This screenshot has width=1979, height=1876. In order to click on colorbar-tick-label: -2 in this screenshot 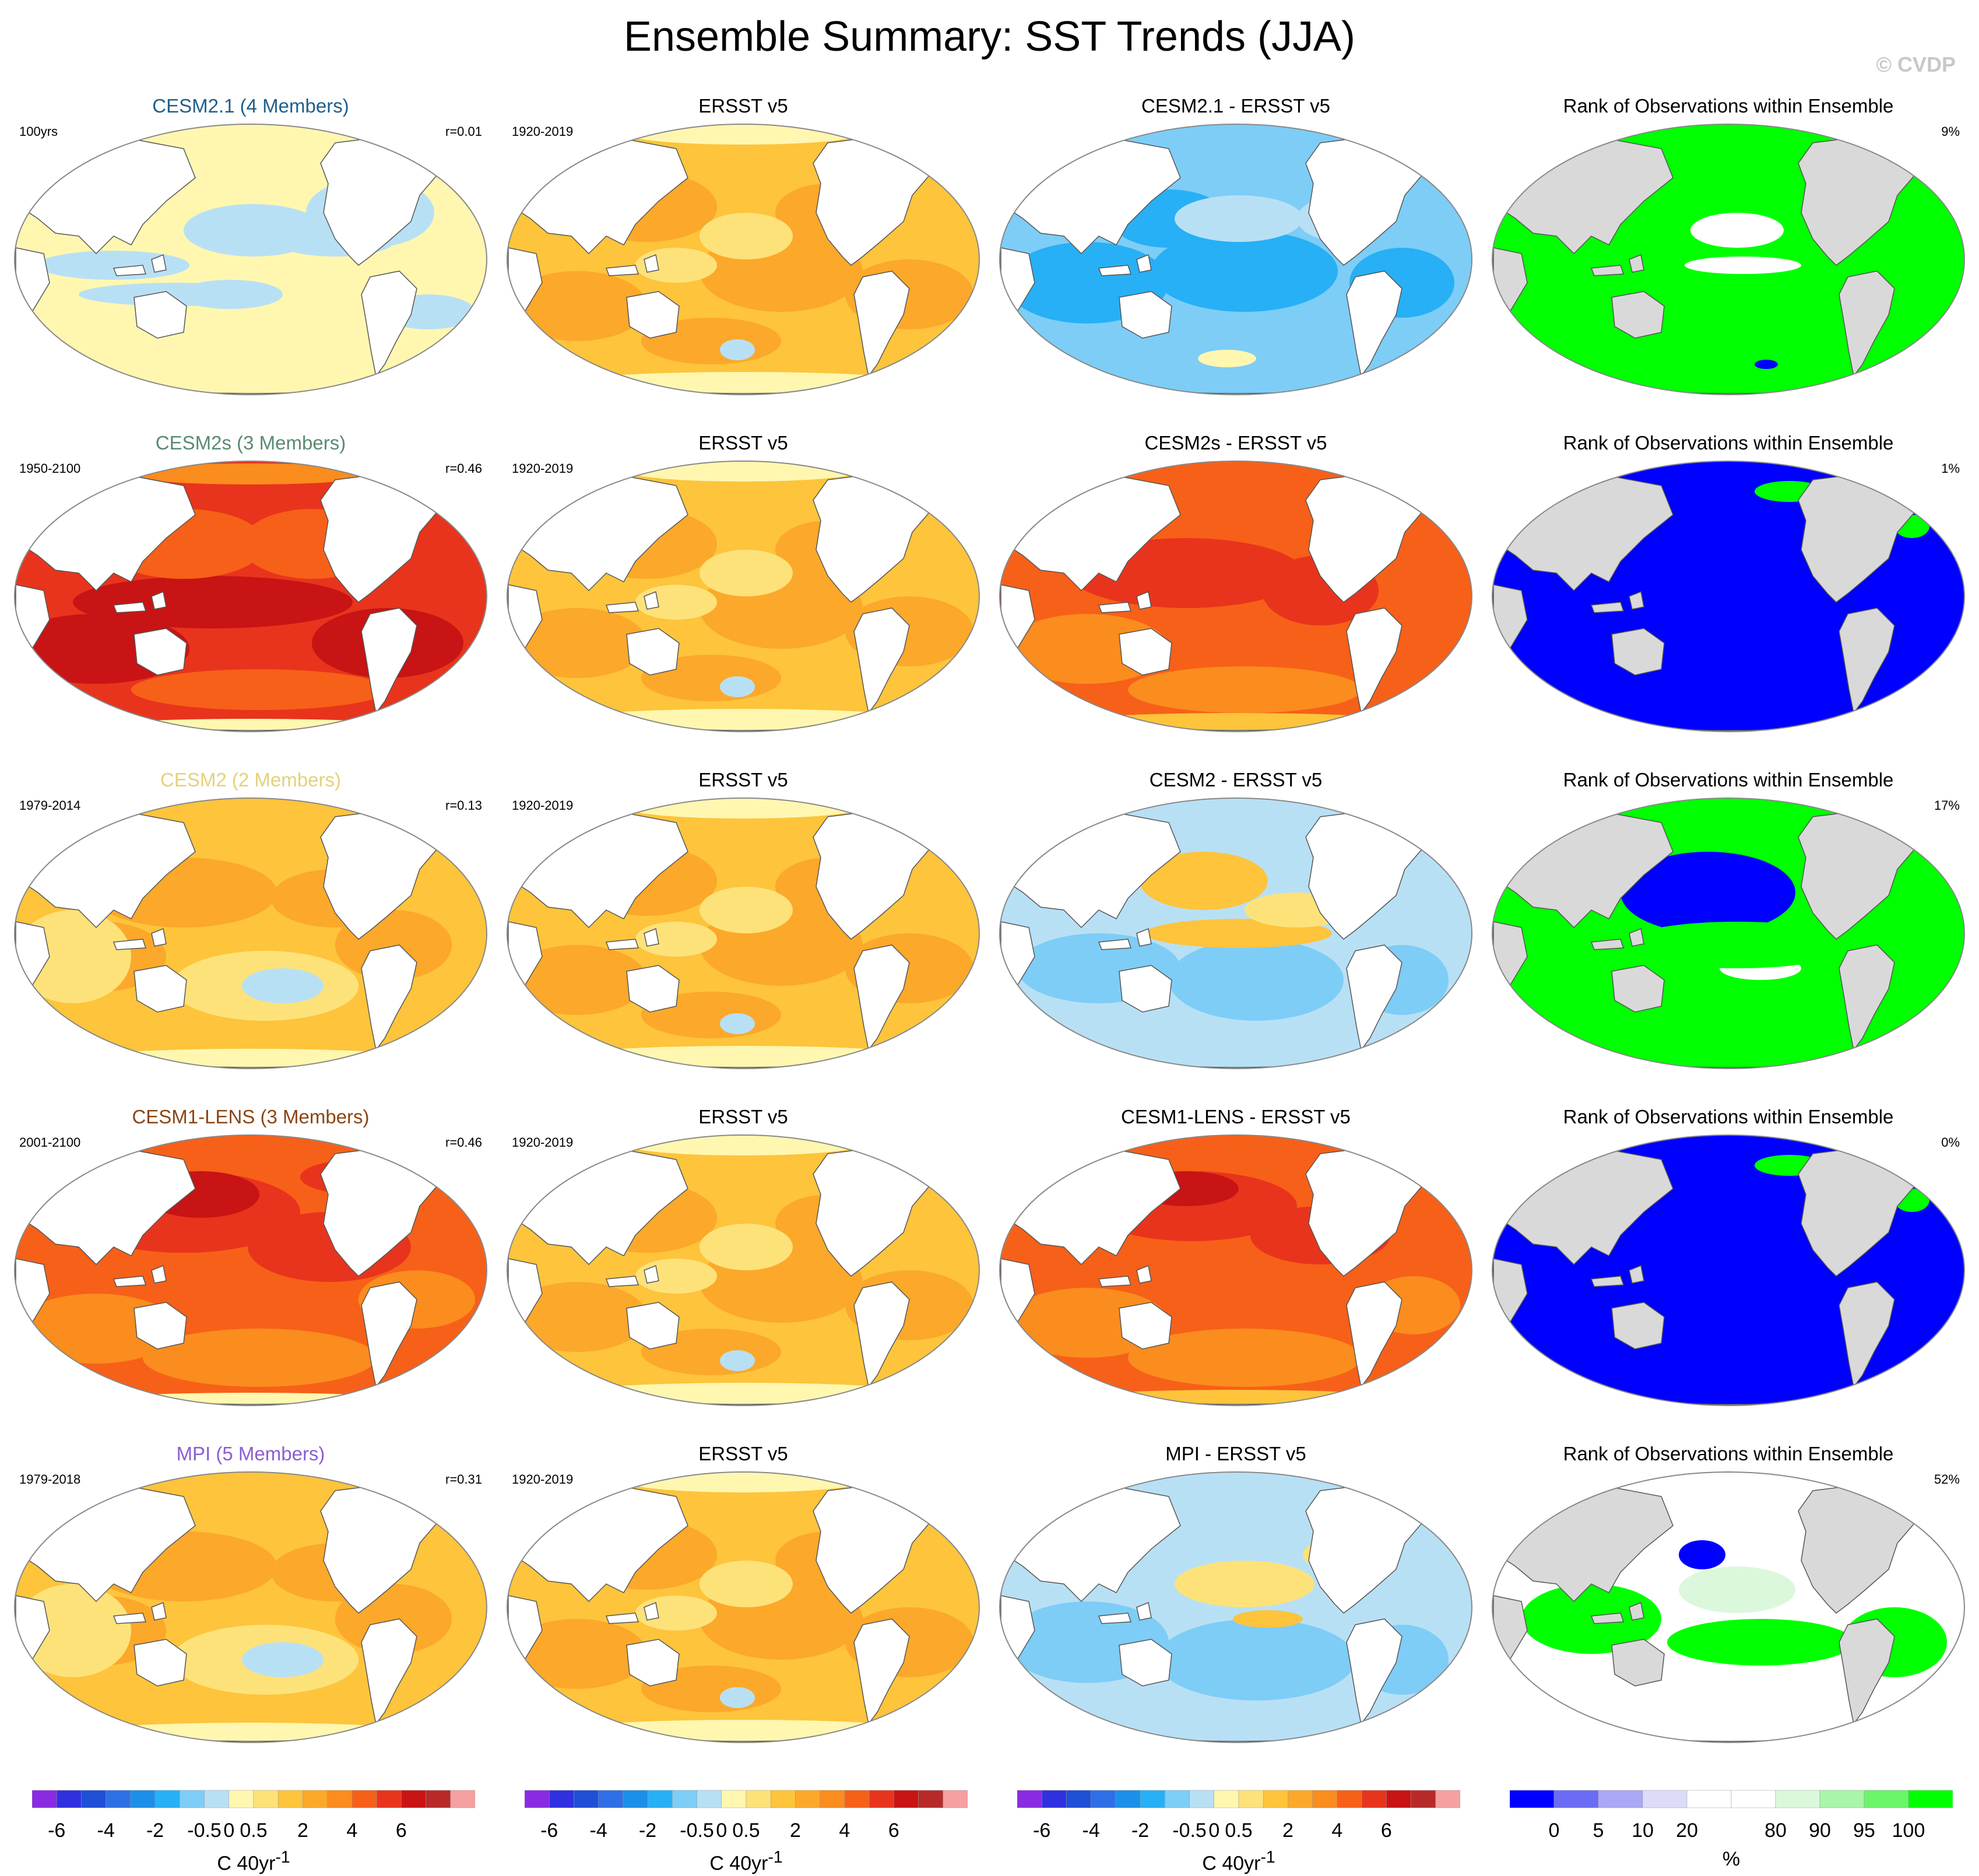, I will do `click(1140, 1830)`.